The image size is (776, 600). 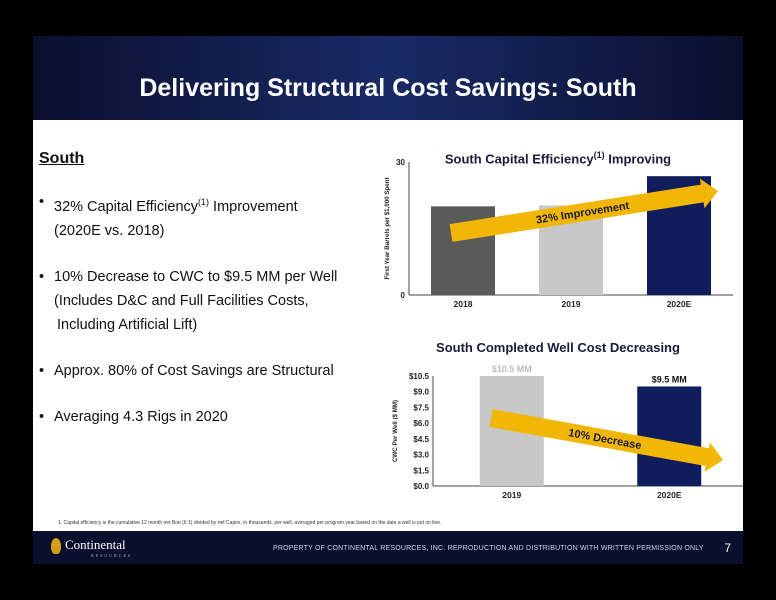 I want to click on data-label: $10.5 MM, so click(x=512, y=369).